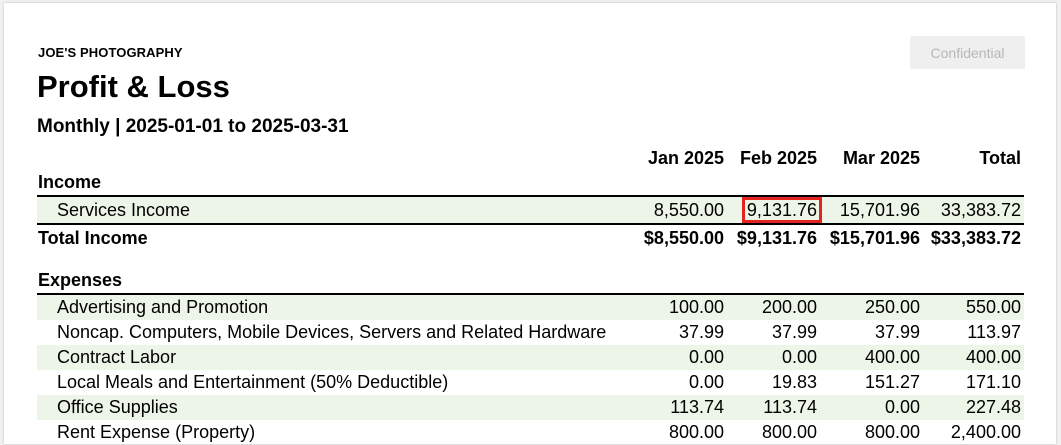  I want to click on column-header-mar: Mar 2025, so click(881, 158).